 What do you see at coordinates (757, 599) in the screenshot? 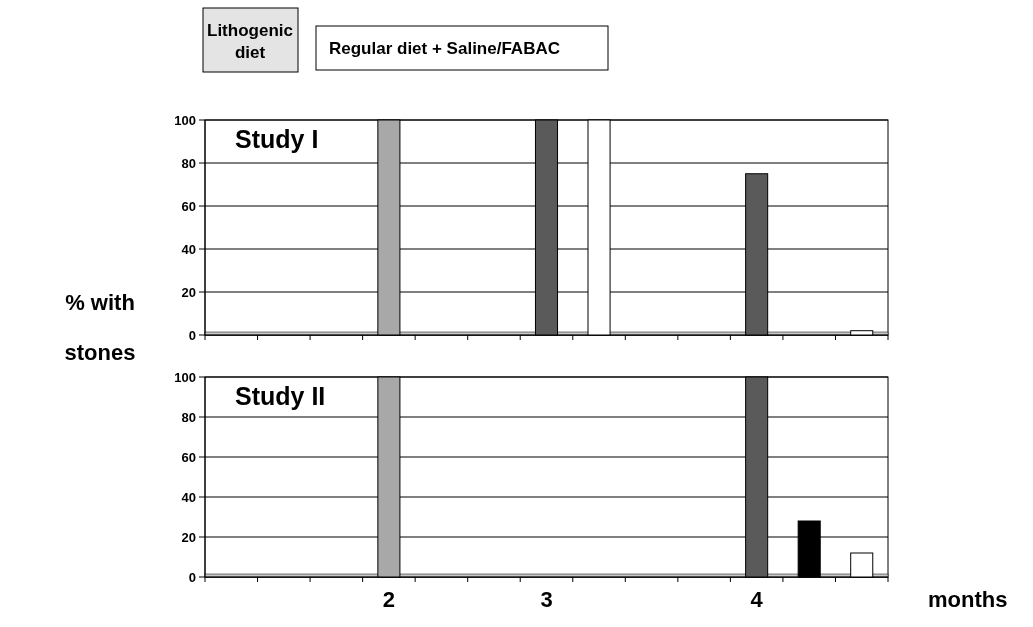
I see `x-tick-label: 4` at bounding box center [757, 599].